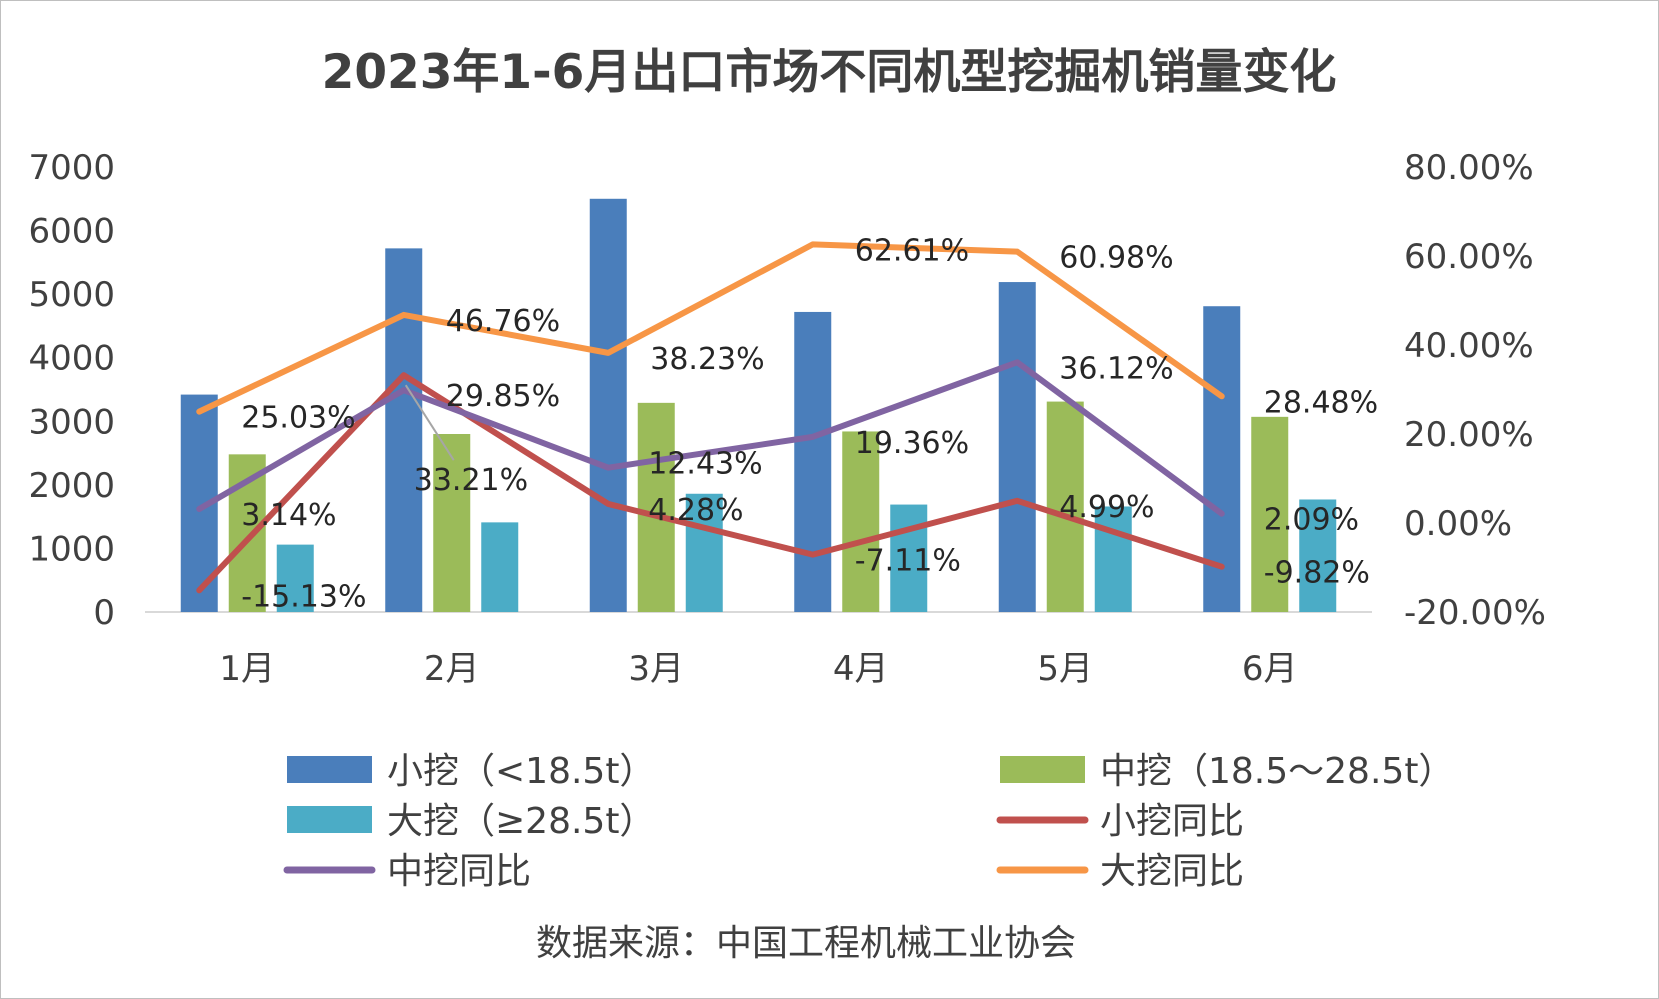  I want to click on data-label: 3.14%, so click(288, 515).